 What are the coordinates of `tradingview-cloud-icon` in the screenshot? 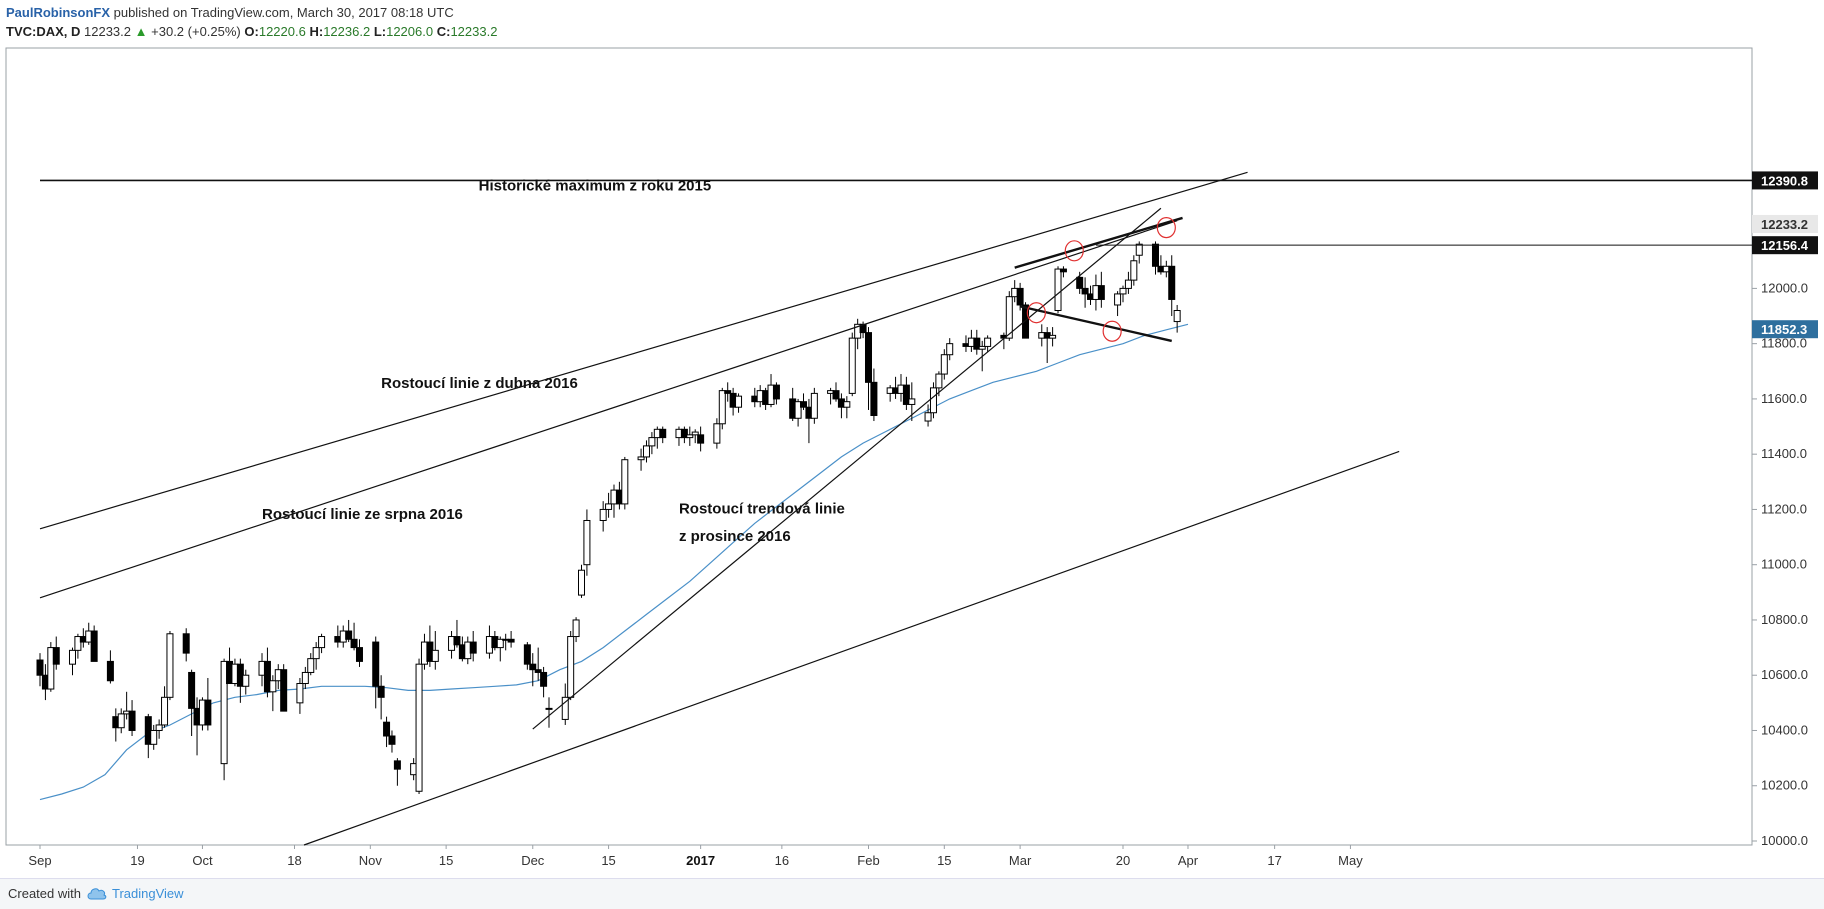 It's located at (97, 893).